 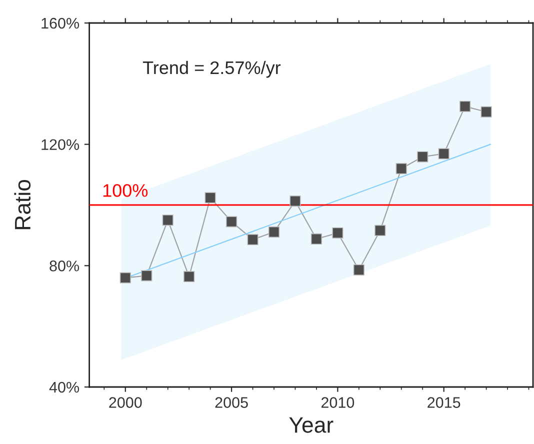 I want to click on x-tick-label: 2010, so click(x=337, y=402).